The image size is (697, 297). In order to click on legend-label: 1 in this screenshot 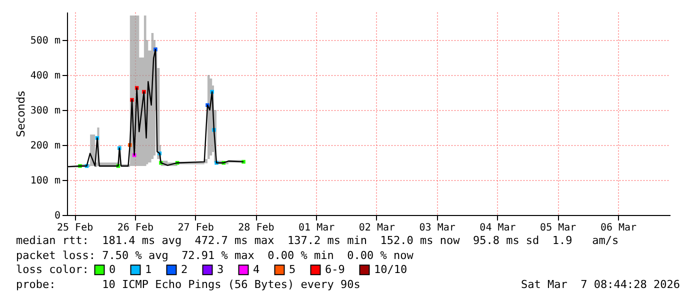, I will do `click(148, 269)`.